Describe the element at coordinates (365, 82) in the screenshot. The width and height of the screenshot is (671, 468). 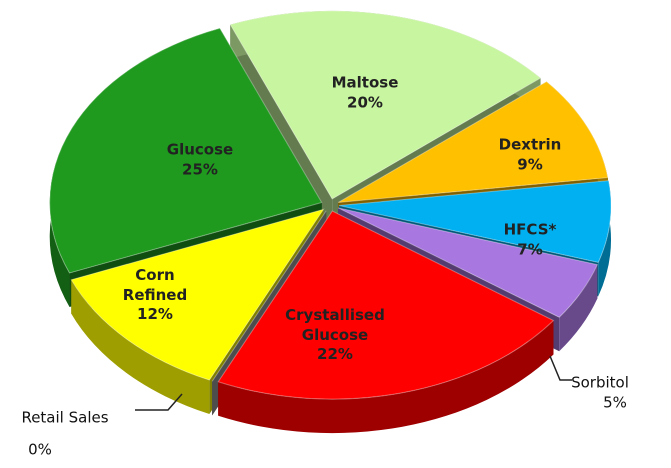
I see `category-name: Maltose` at that location.